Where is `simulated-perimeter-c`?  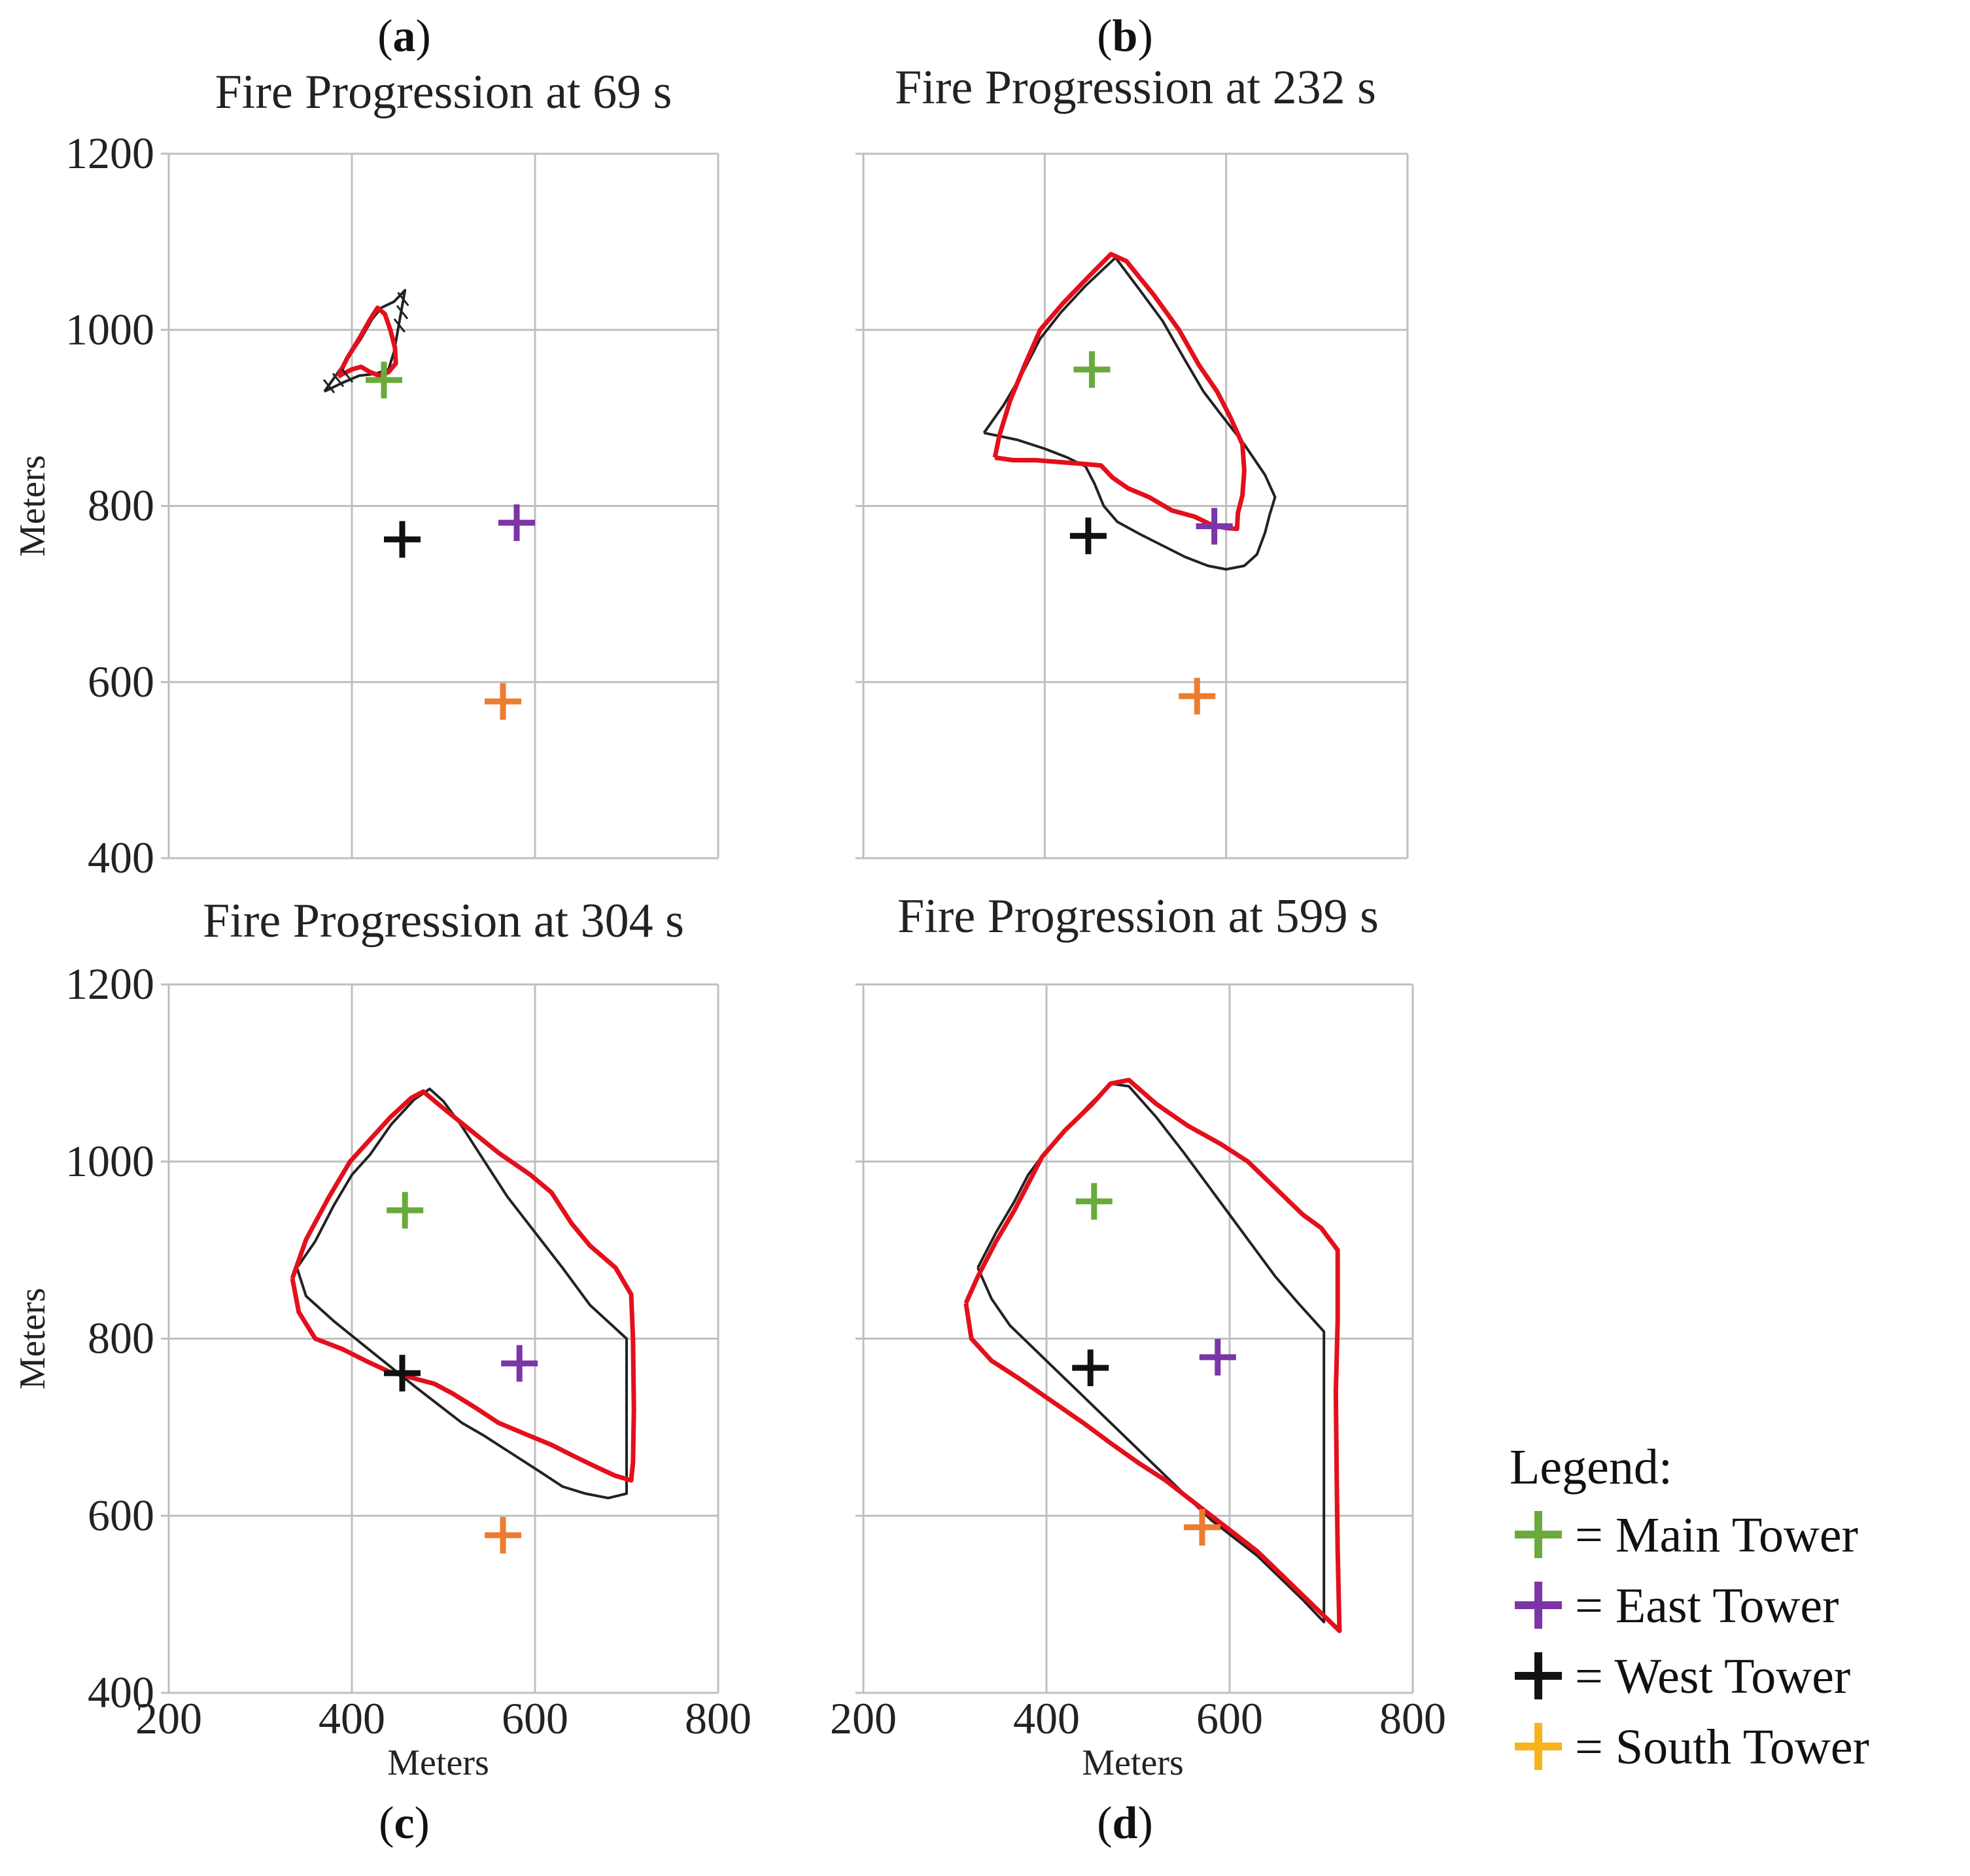 simulated-perimeter-c is located at coordinates (462, 1293).